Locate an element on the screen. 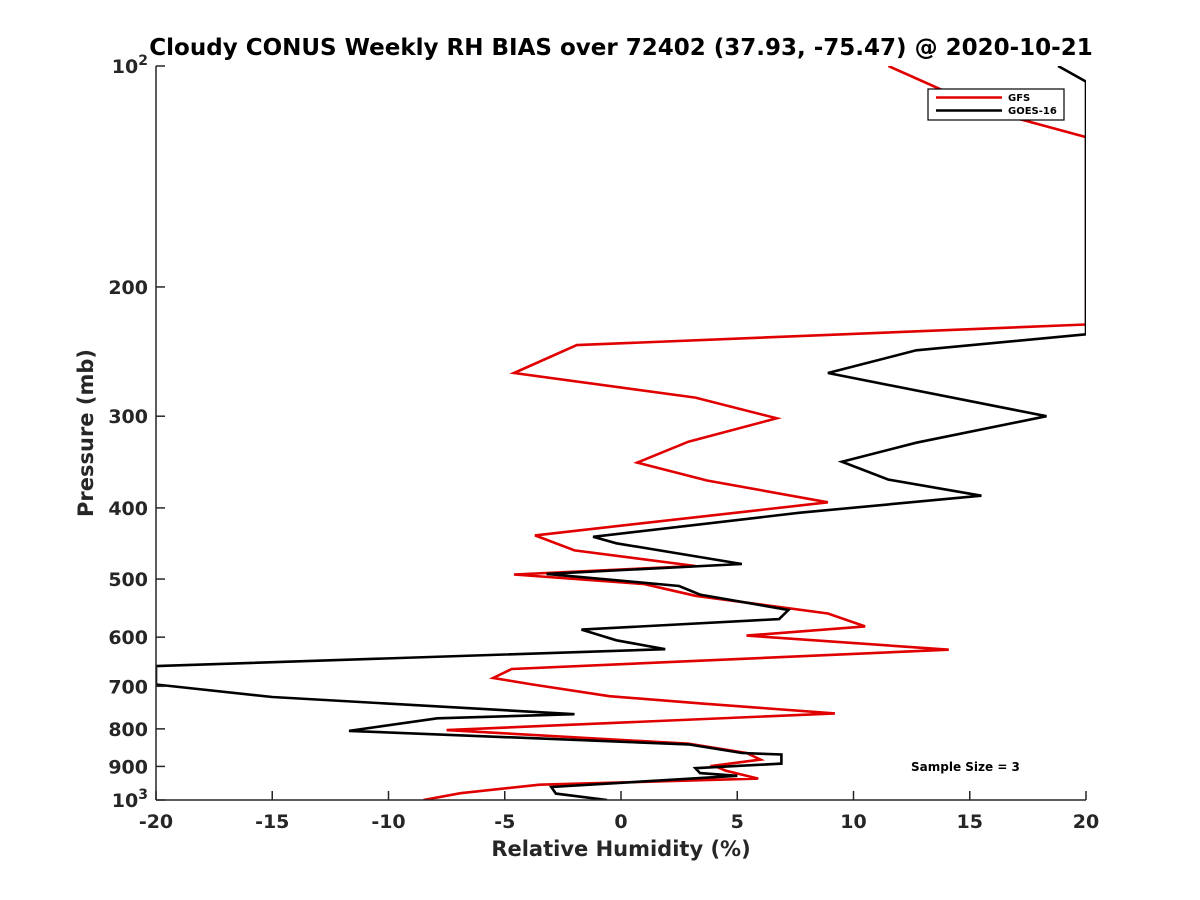  legend-label-goes-16: GOES-16 is located at coordinates (1032, 111).